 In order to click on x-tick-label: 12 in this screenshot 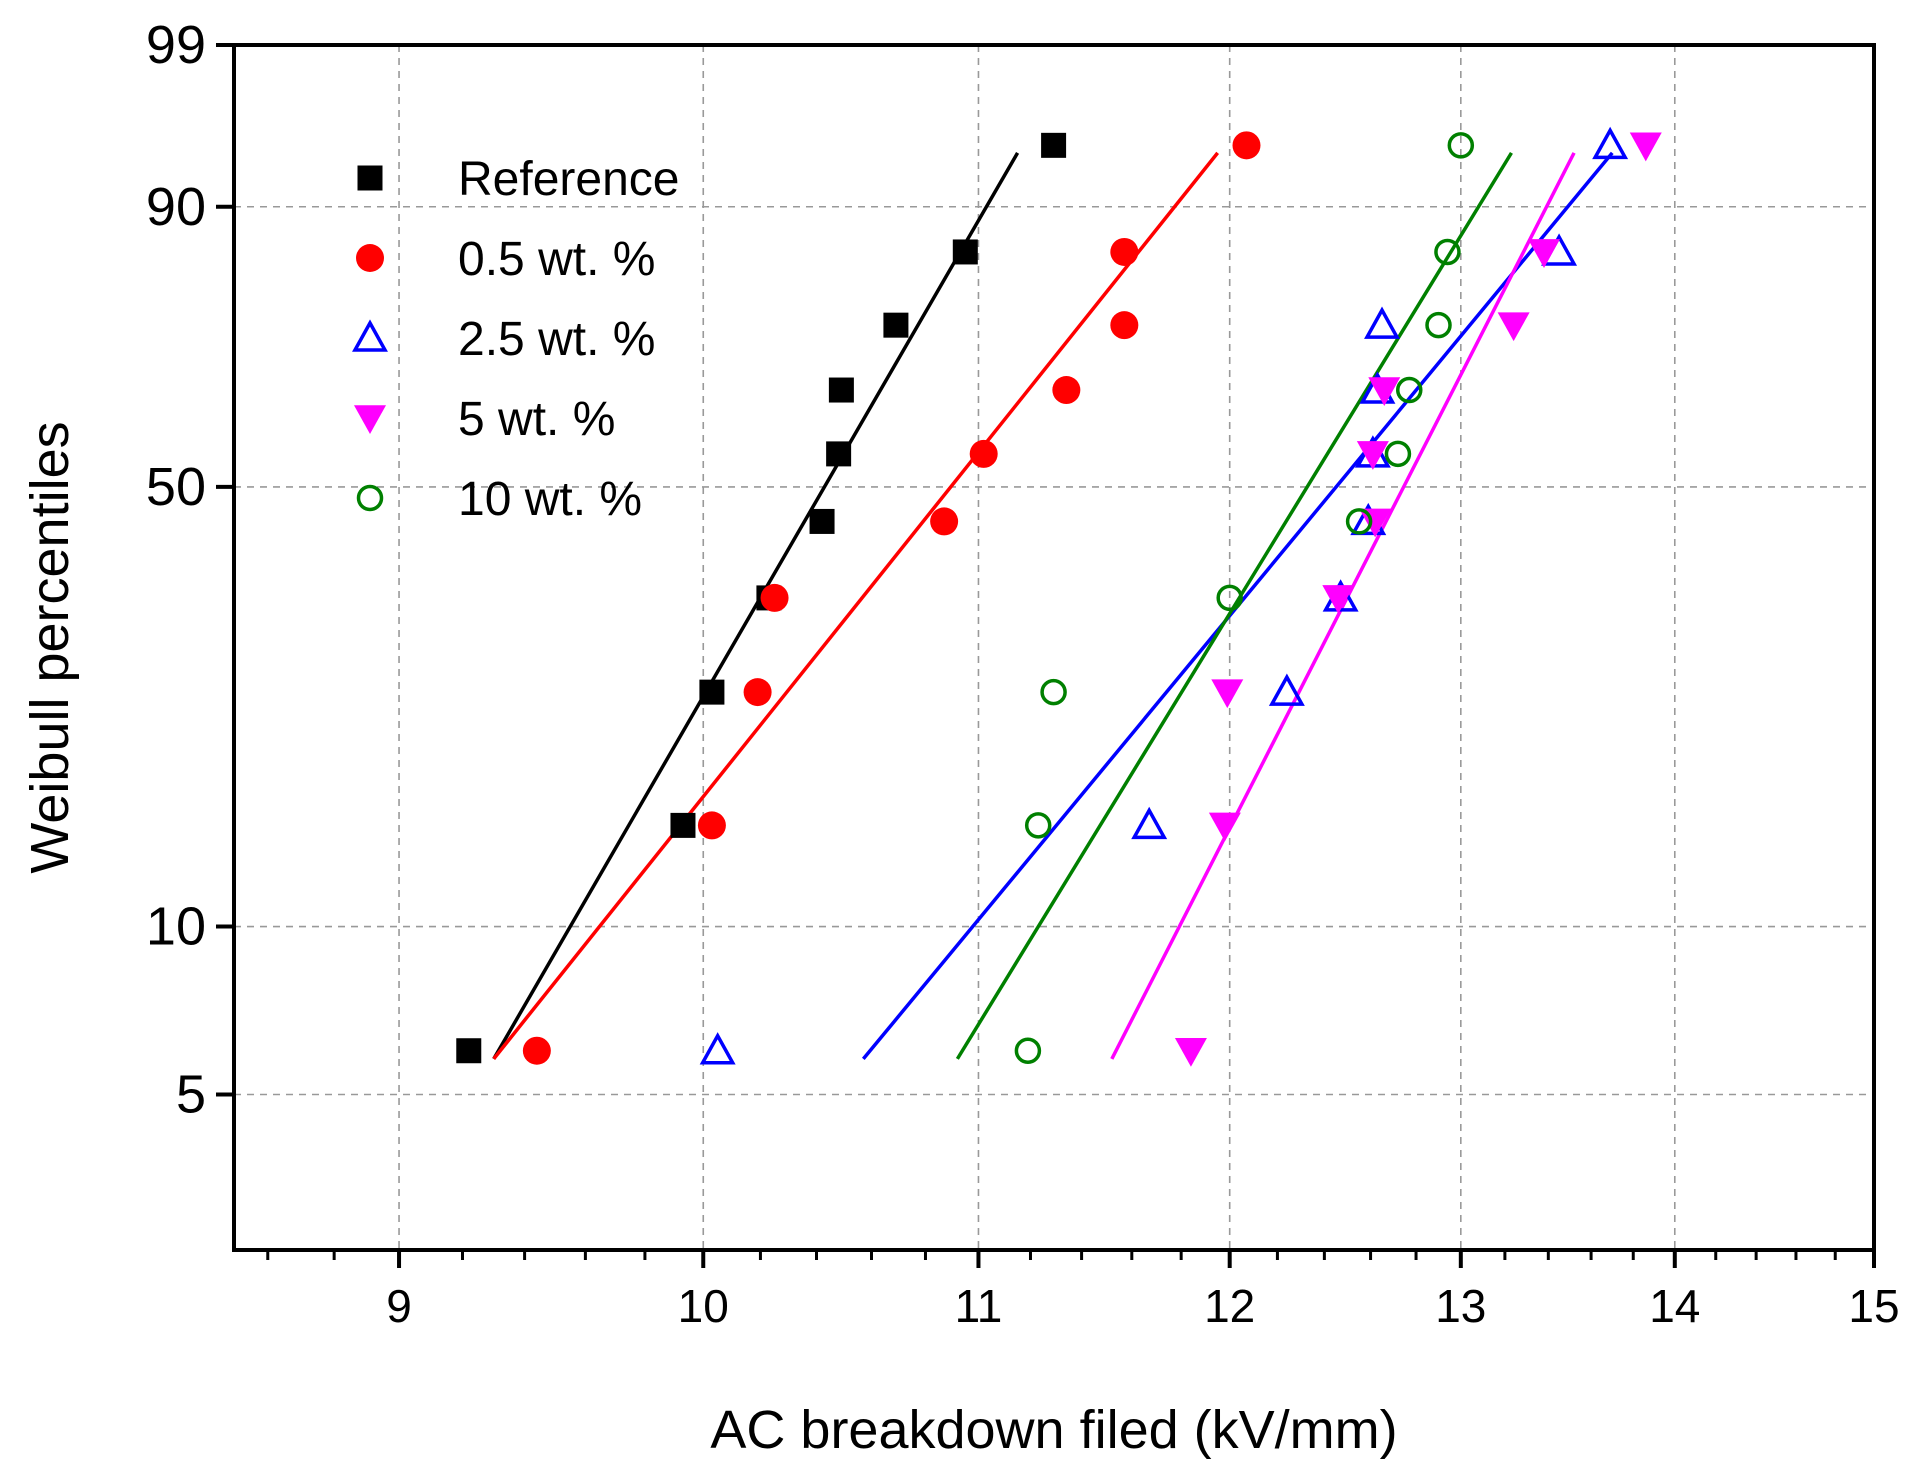, I will do `click(1229, 1306)`.